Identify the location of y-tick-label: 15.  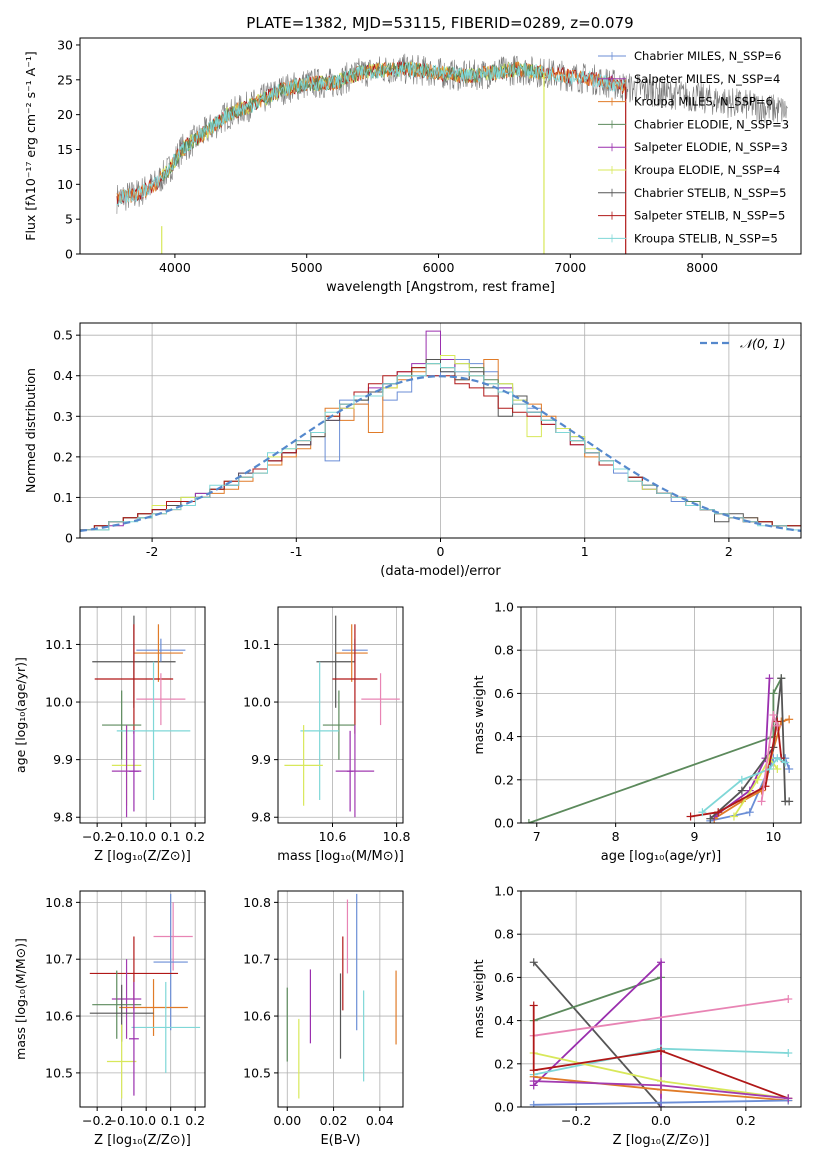
(65, 149).